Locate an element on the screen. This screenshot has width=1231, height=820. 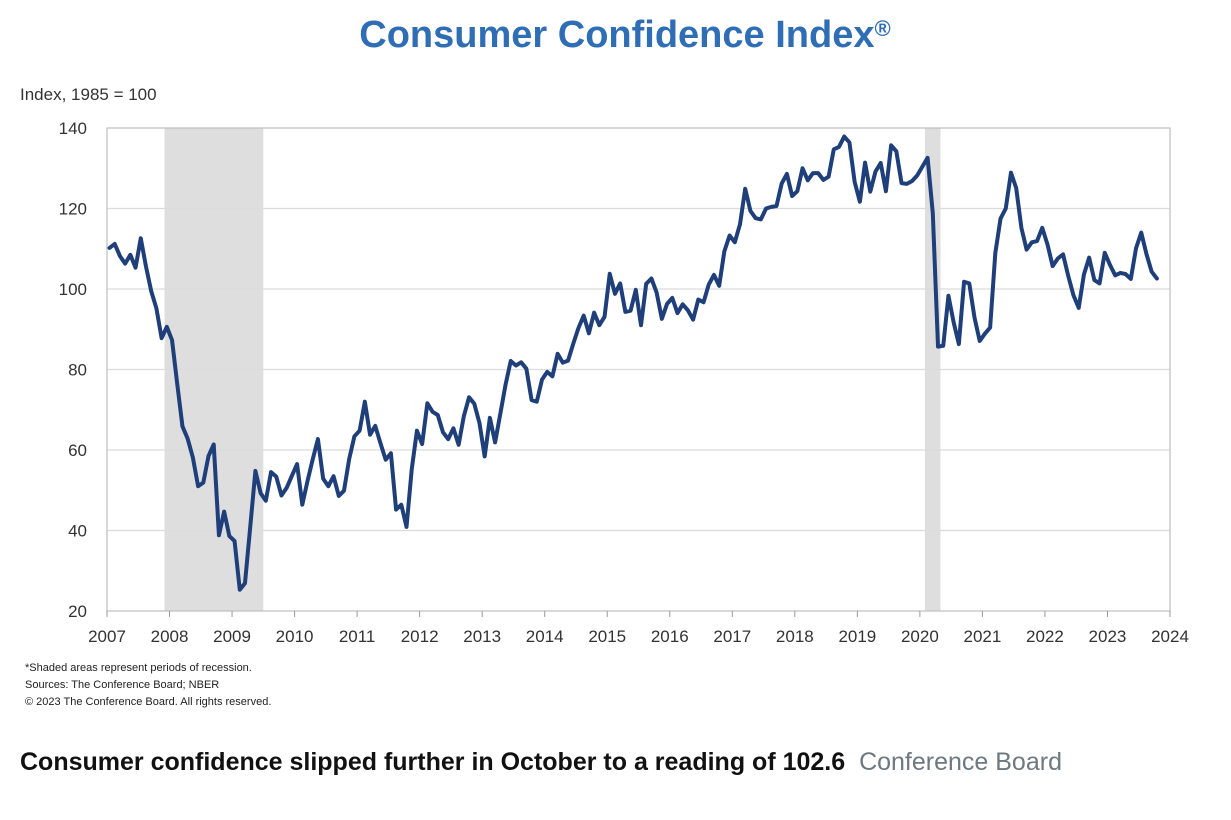
x-tick-label: 2007 is located at coordinates (107, 636).